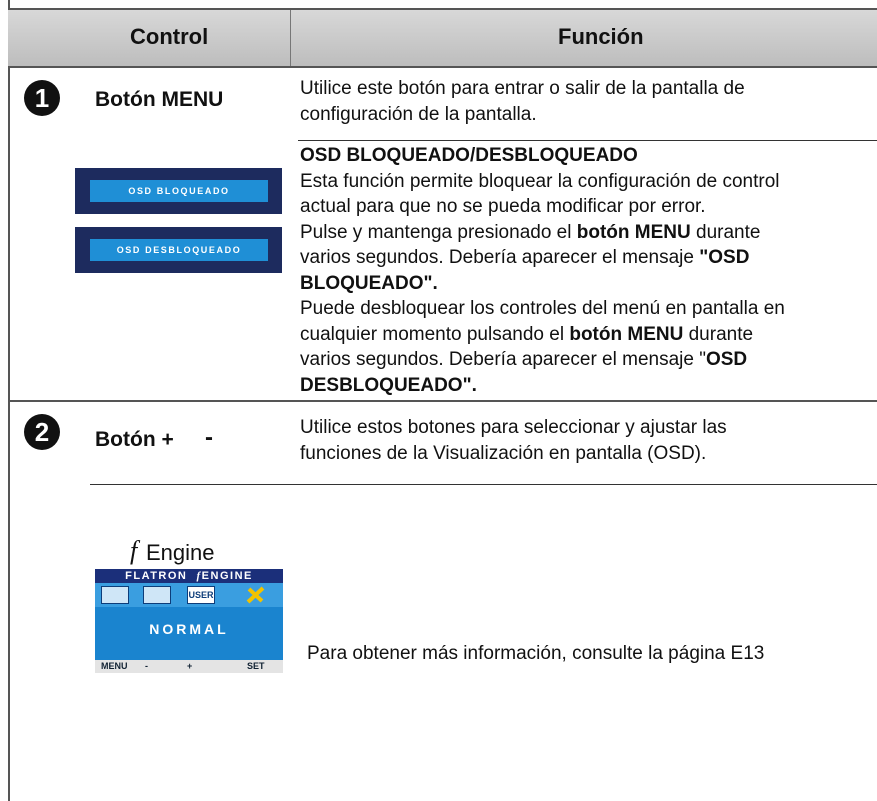 The image size is (877, 801). I want to click on mode-title: ENGINE, so click(227, 576).